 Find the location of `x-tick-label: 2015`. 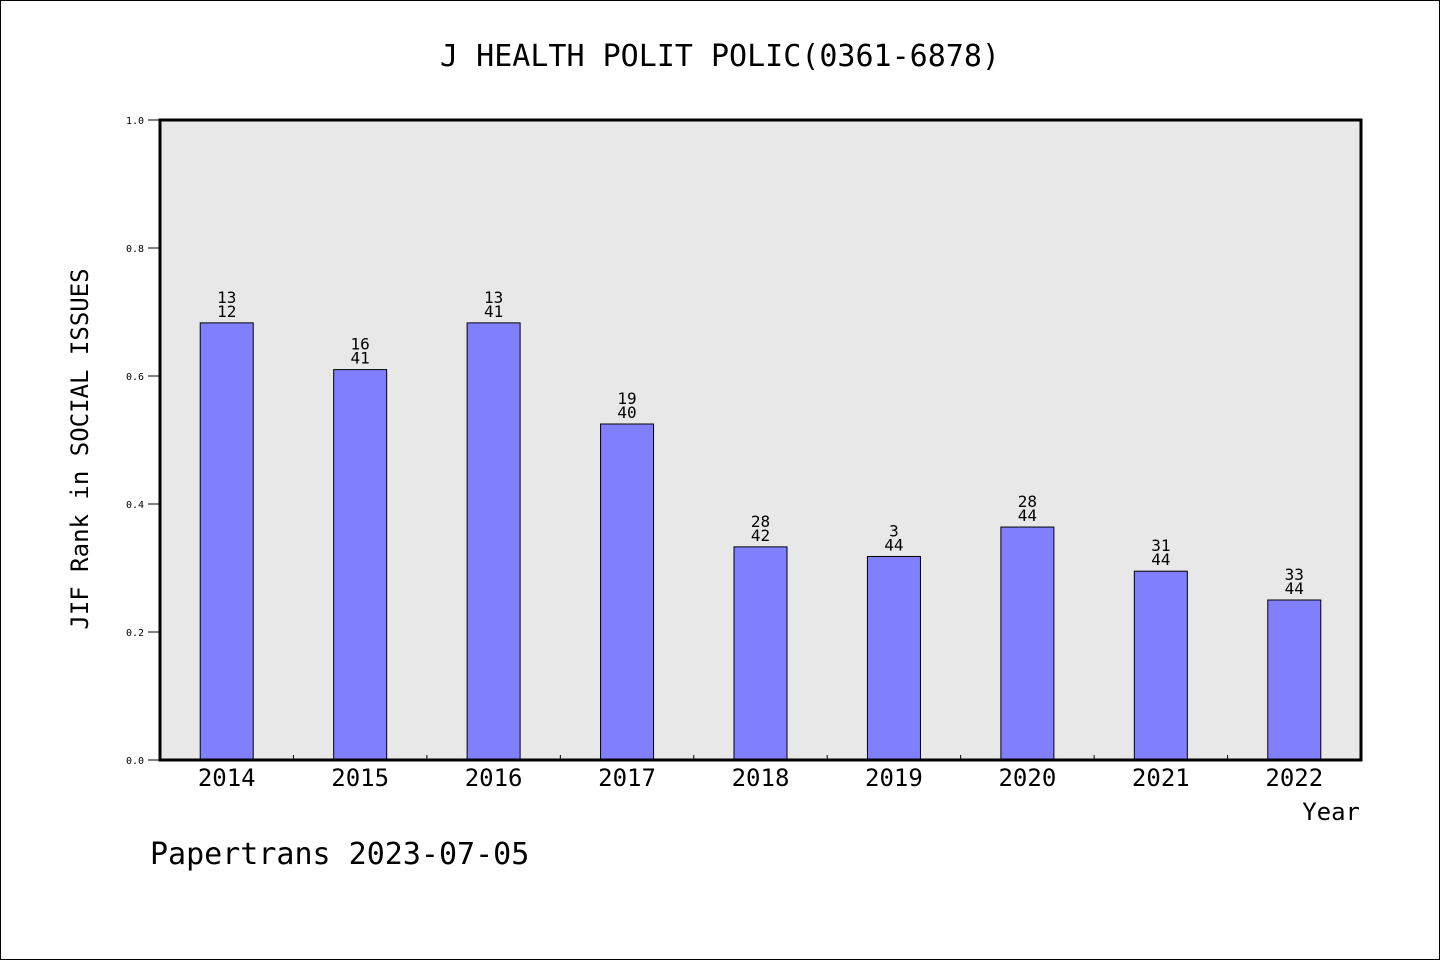

x-tick-label: 2015 is located at coordinates (360, 778).